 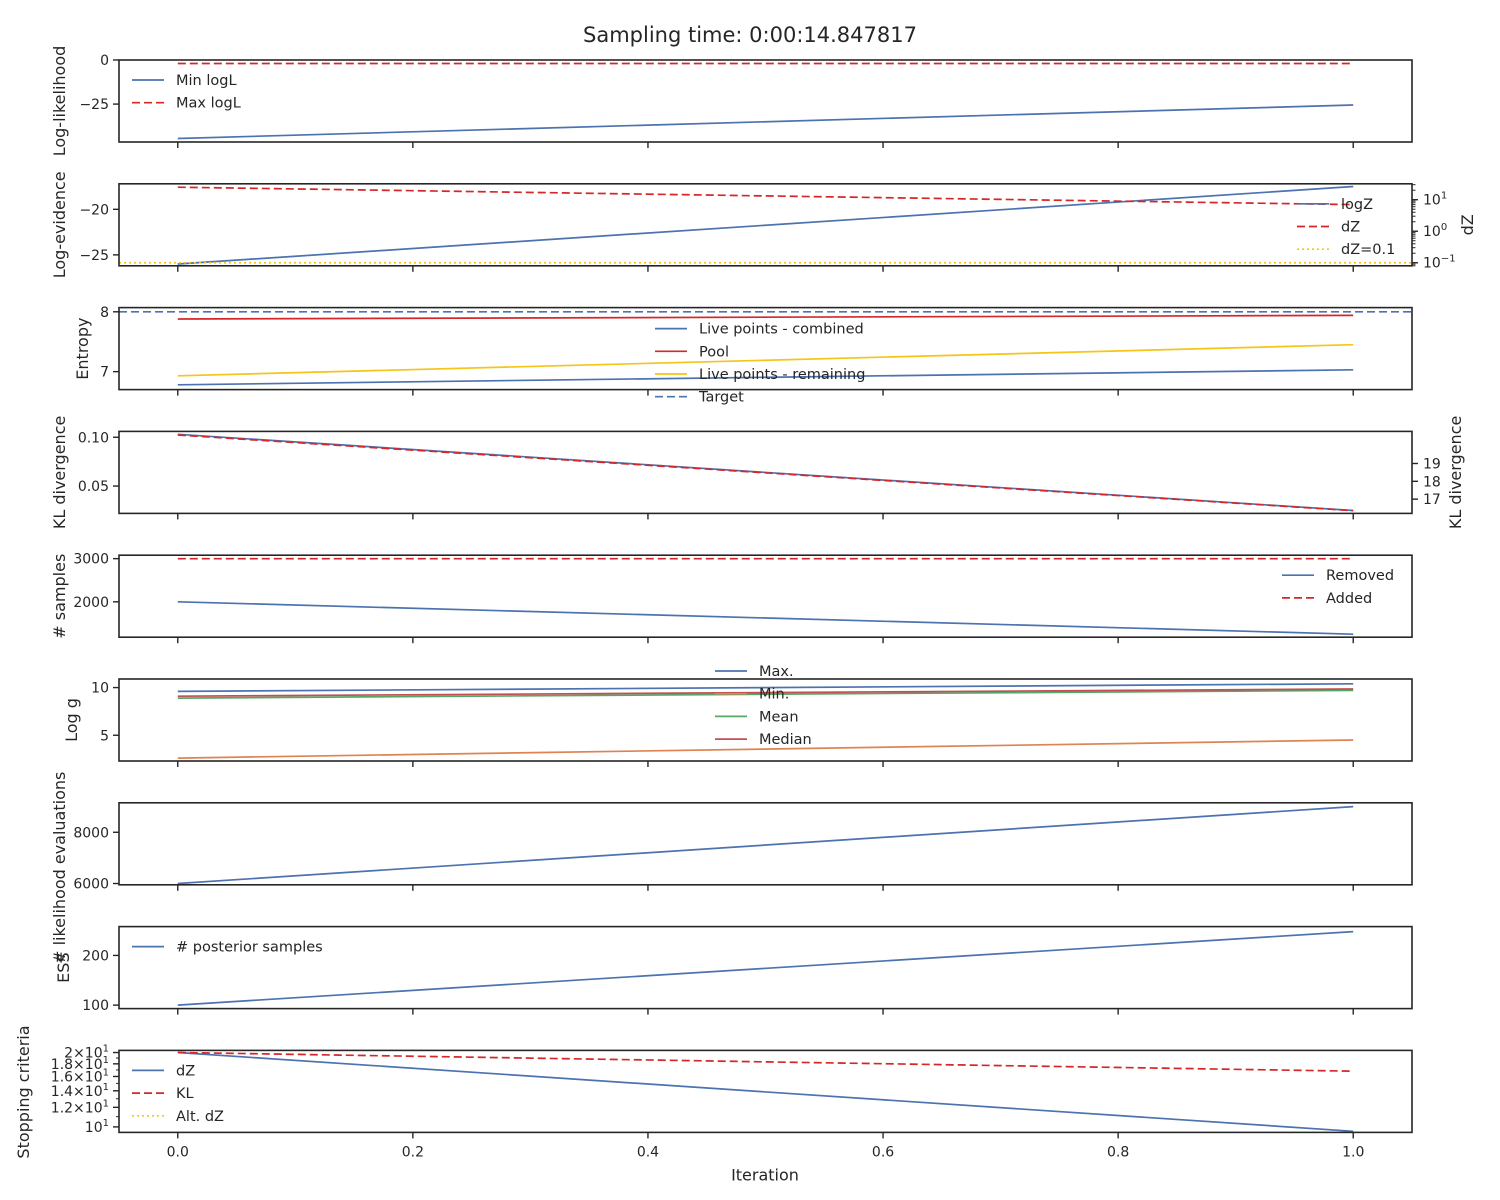 I want to click on x-tick-label: 0.0, so click(x=178, y=1152).